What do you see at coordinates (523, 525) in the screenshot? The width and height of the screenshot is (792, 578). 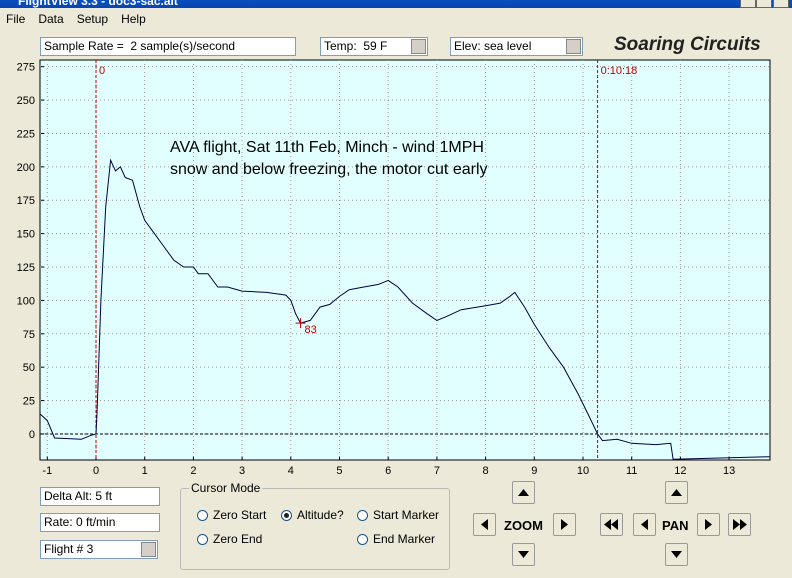 I see `zoom-label: ZOOM` at bounding box center [523, 525].